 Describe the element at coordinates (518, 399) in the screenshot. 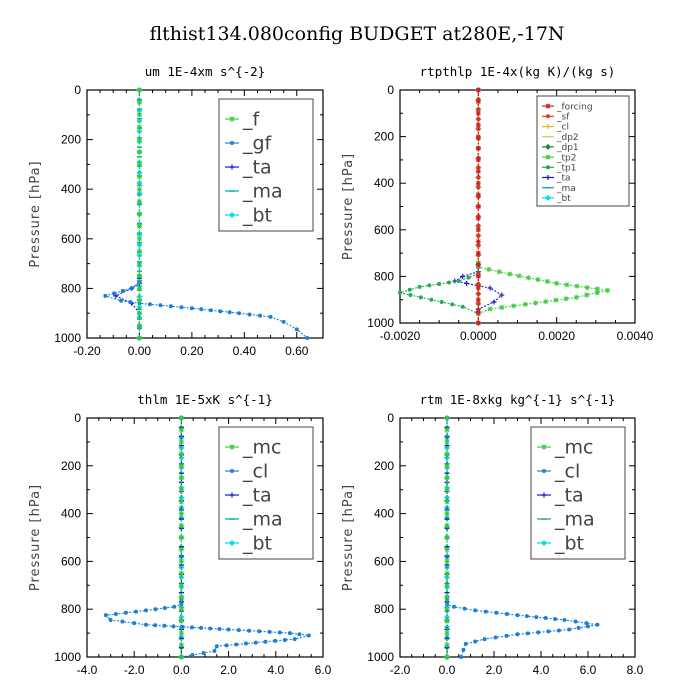

I see `chart-title: rtm 1E-8xkg kg^{-1} s^{-1}` at that location.